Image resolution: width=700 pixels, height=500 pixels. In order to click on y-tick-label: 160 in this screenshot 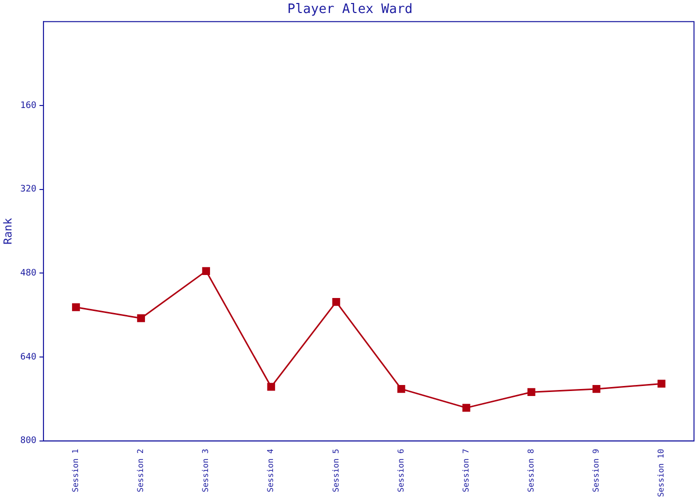, I will do `click(28, 105)`.